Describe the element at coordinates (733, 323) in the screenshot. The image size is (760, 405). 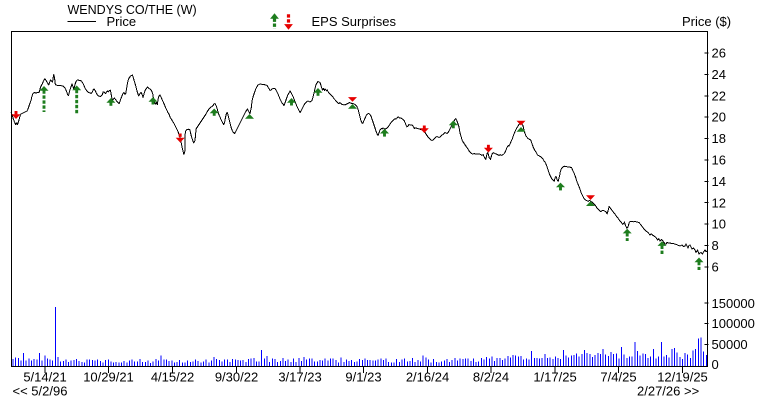
I see `svg-text: 100000` at that location.